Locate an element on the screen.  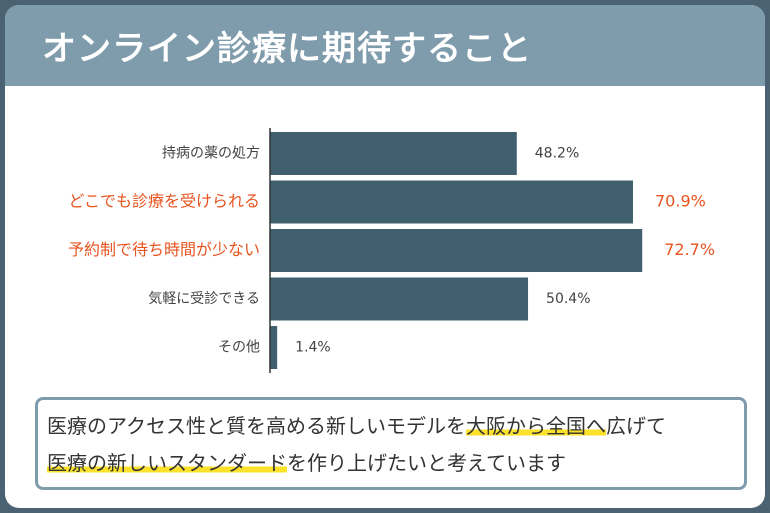
value-label-5: 1.4% is located at coordinates (313, 348).